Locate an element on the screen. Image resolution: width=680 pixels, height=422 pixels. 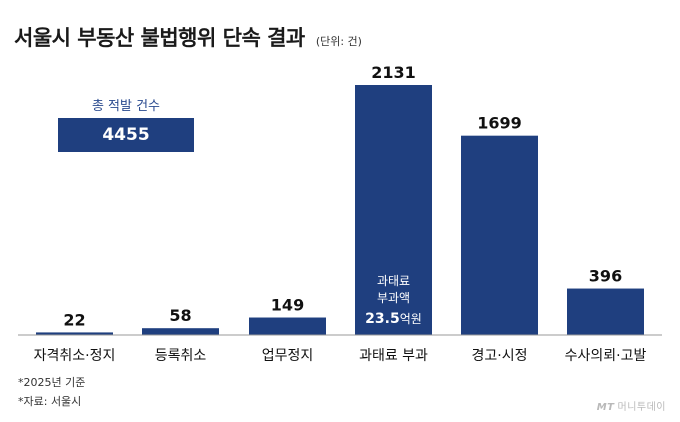
watermark-name: 머니투데이 is located at coordinates (641, 407).